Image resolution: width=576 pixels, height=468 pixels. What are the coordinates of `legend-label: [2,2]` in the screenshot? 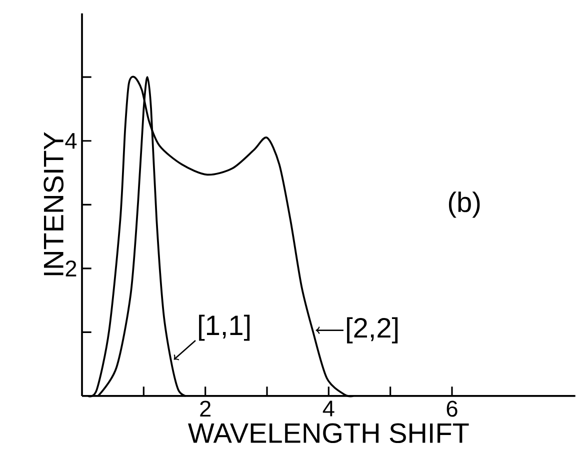 It's located at (372, 330).